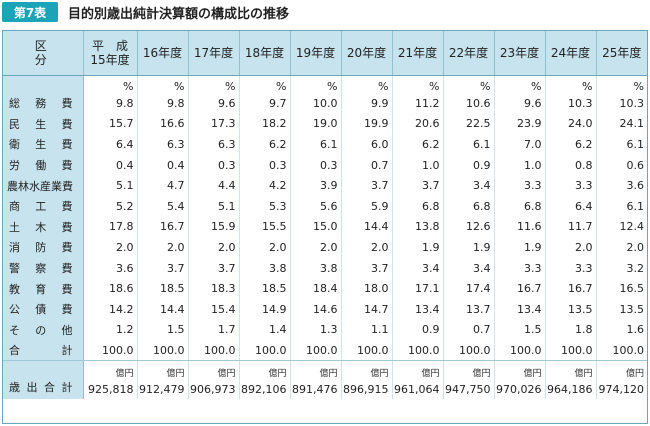 The height and width of the screenshot is (426, 650). Describe the element at coordinates (43, 84) in the screenshot. I see `unit-row-label` at that location.